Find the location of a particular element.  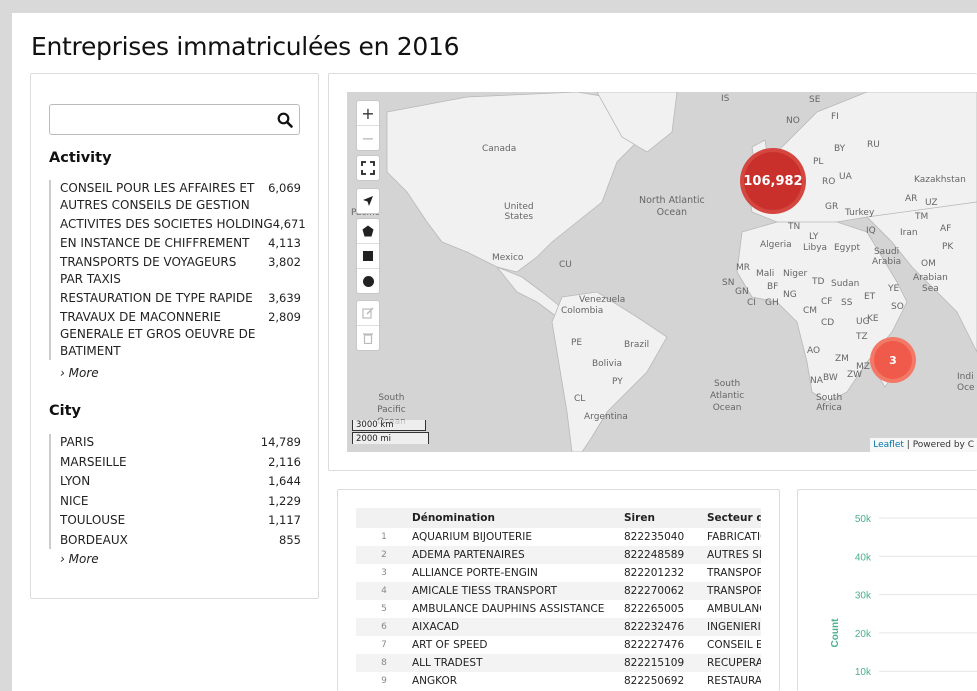

zoom-out-button: − is located at coordinates (368, 138).